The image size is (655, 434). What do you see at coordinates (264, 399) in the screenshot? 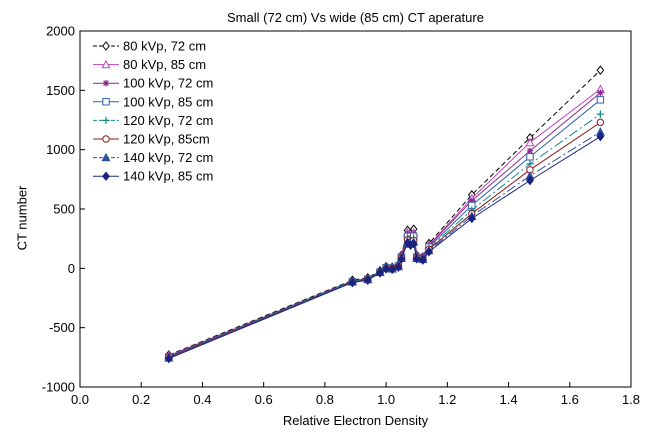
I see `x-tick-label: 0.6` at bounding box center [264, 399].